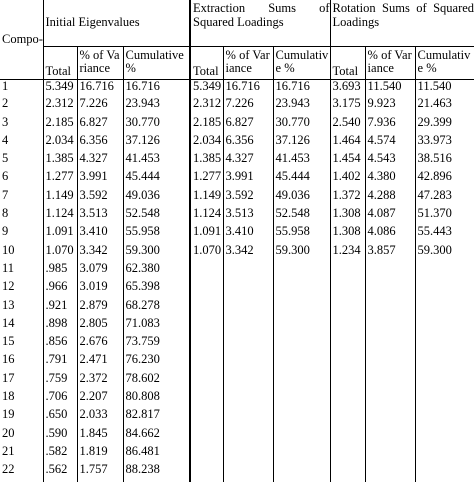 The width and height of the screenshot is (474, 482). What do you see at coordinates (59, 326) in the screenshot?
I see `initial-total-cell: .898` at bounding box center [59, 326].